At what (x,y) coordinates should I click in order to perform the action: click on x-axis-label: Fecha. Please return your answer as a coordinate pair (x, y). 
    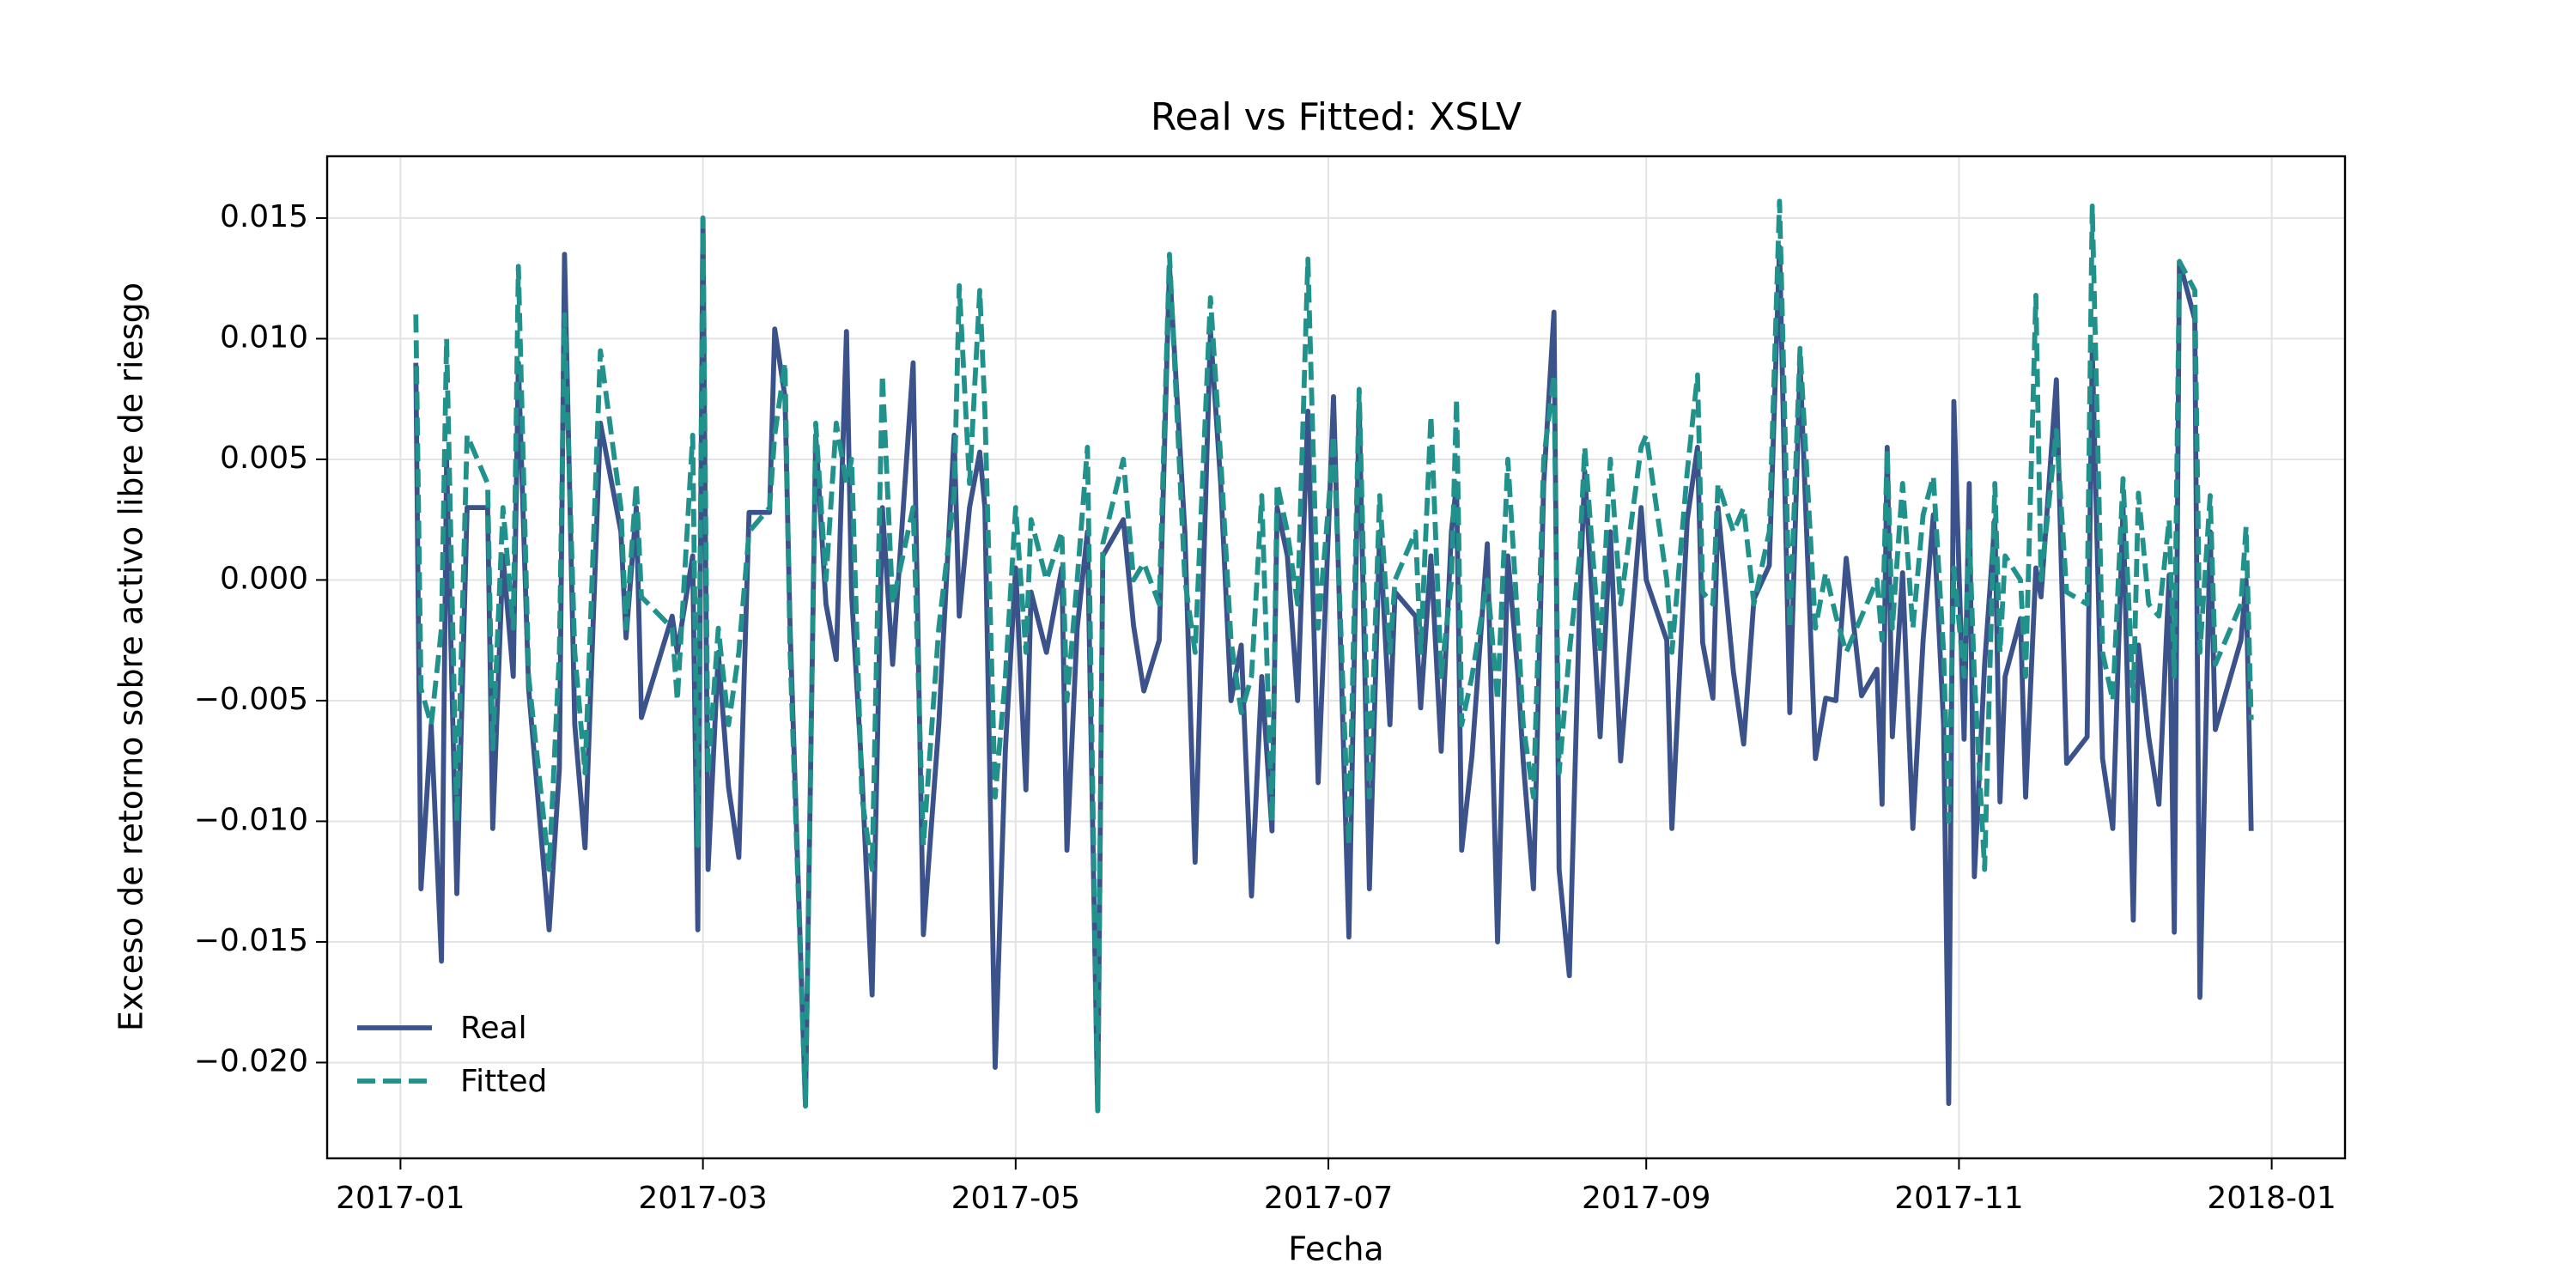
    Looking at the image, I should click on (1335, 1249).